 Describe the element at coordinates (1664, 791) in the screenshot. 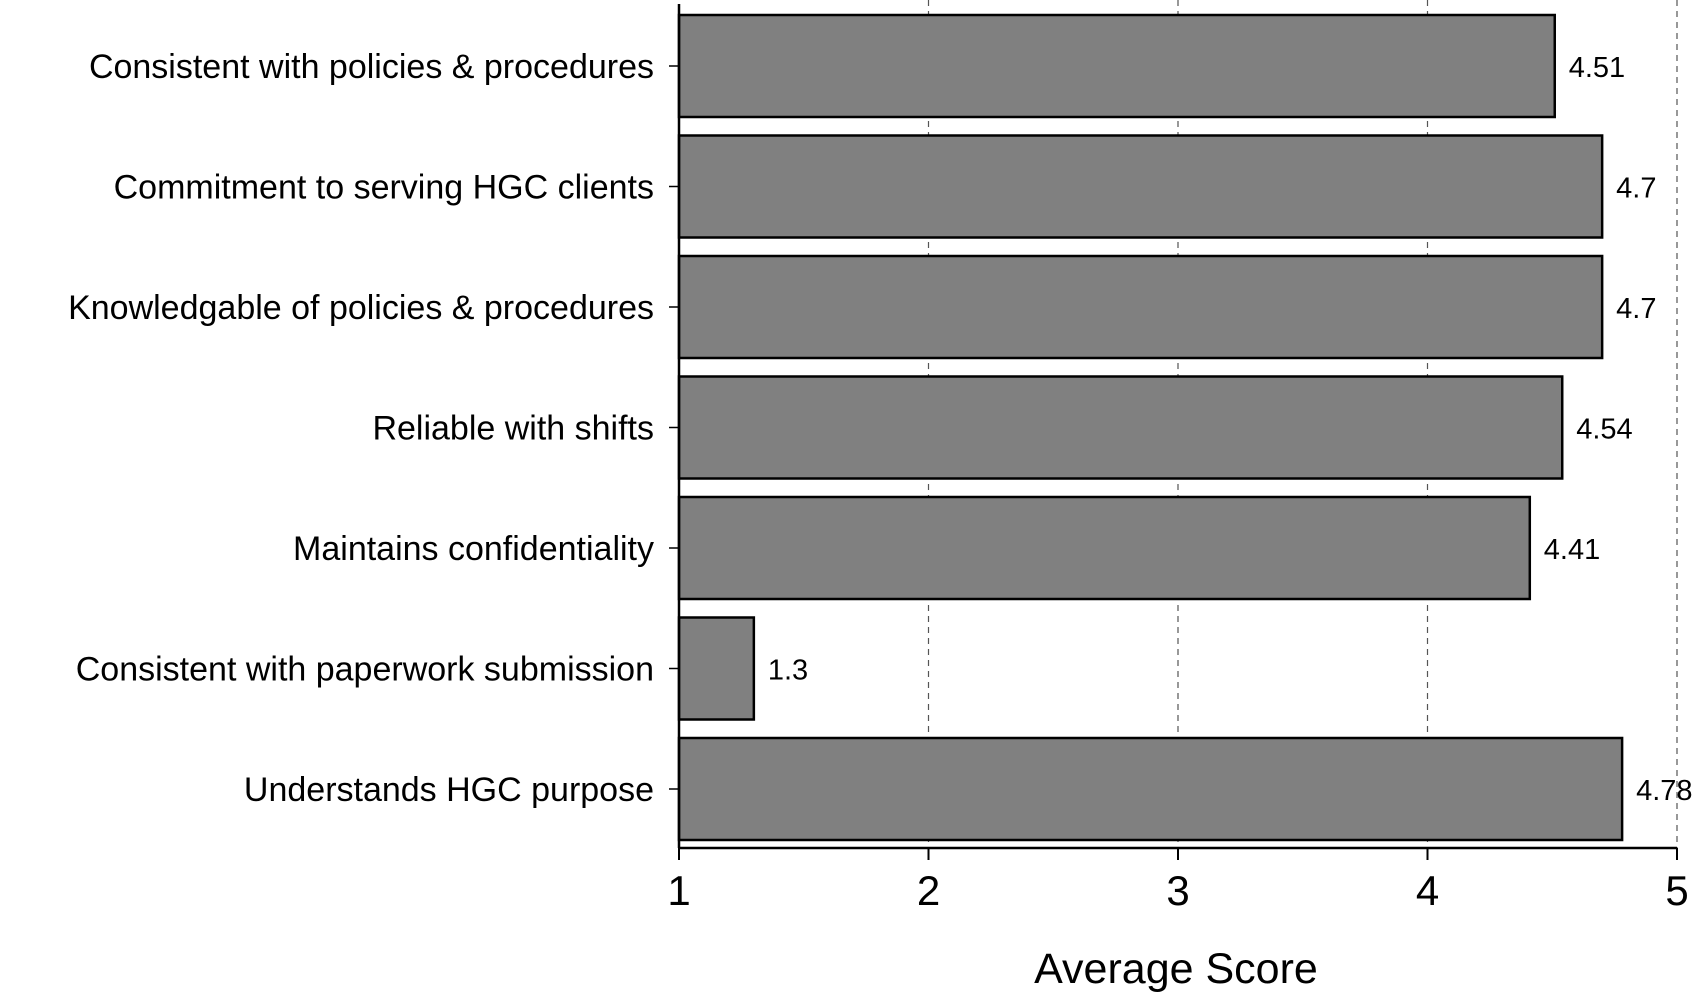

I see `value-label-7: 4.78` at that location.